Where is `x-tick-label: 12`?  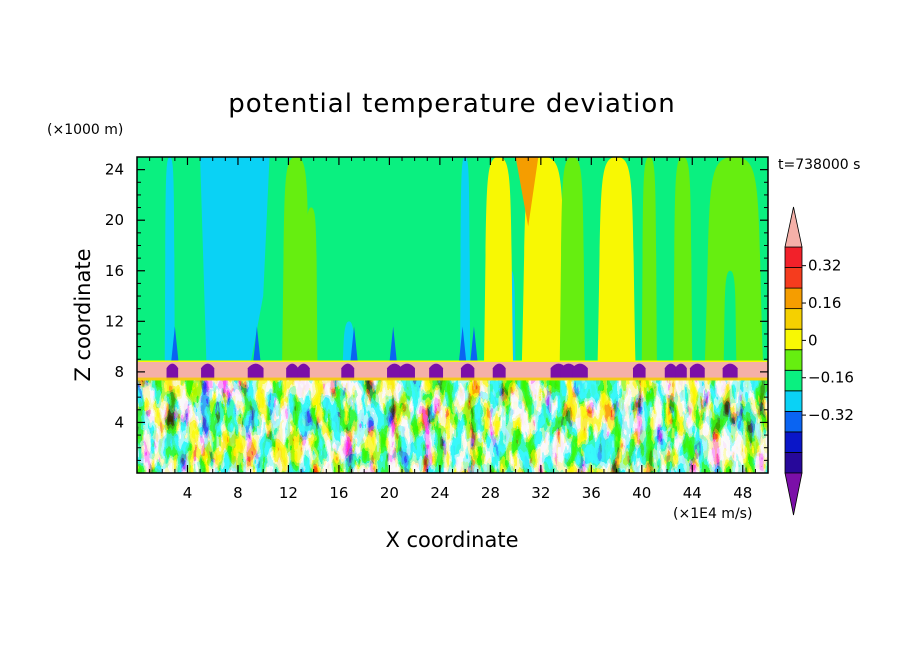 x-tick-label: 12 is located at coordinates (288, 493).